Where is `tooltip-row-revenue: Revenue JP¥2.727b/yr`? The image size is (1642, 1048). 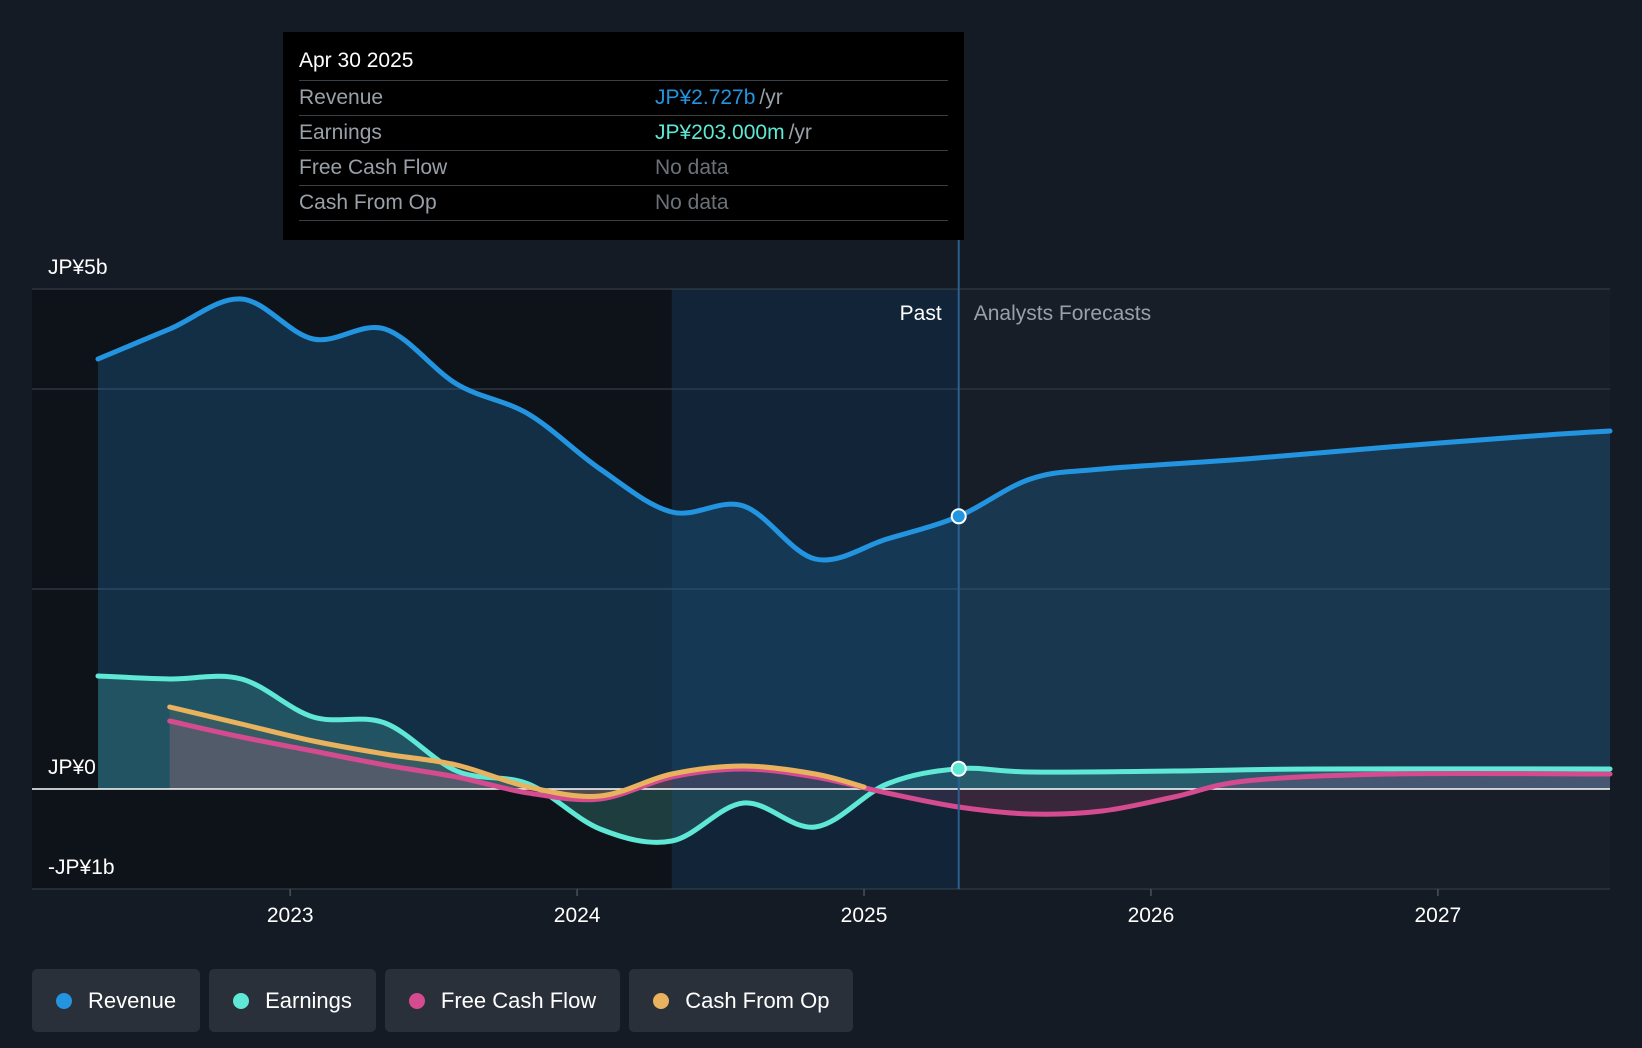 tooltip-row-revenue: Revenue JP¥2.727b/yr is located at coordinates (623, 97).